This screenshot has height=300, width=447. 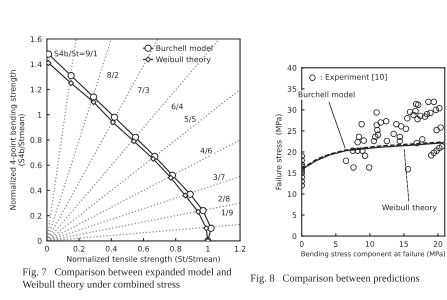 I want to click on caption: Fig. 7 Comparison between expanded model and Weibull theory under combined stress, so click(x=127, y=279).